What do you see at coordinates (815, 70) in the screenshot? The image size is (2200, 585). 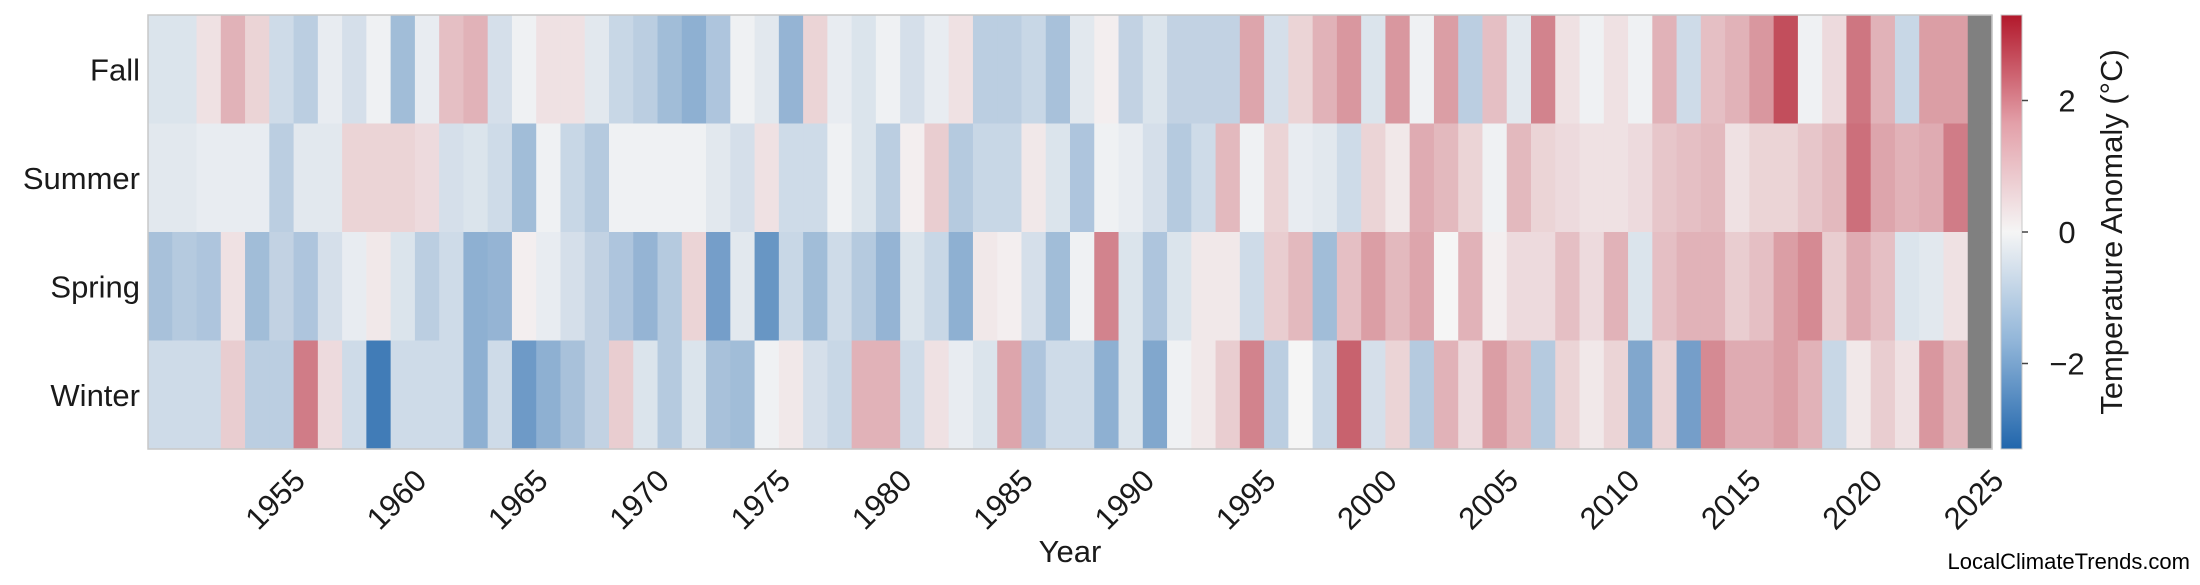 I see `heatmap-cell-fall-1977` at bounding box center [815, 70].